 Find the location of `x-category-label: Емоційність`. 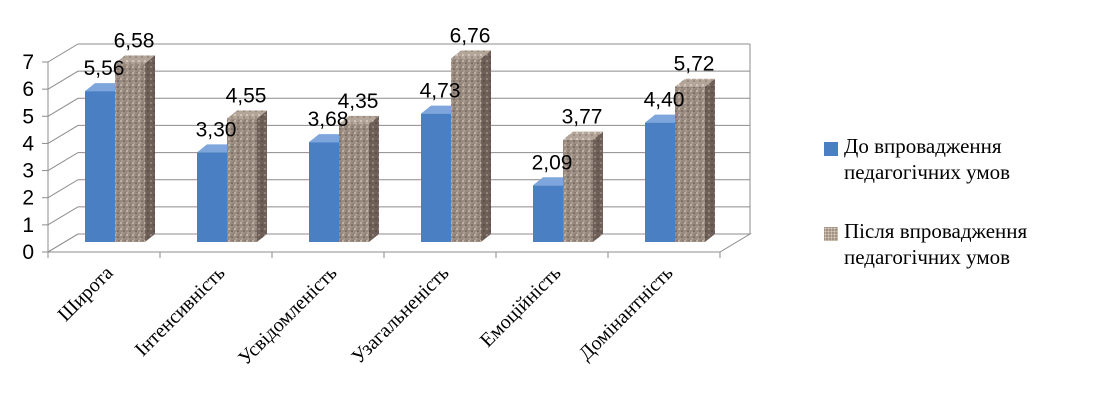

x-category-label: Емоційність is located at coordinates (521, 307).